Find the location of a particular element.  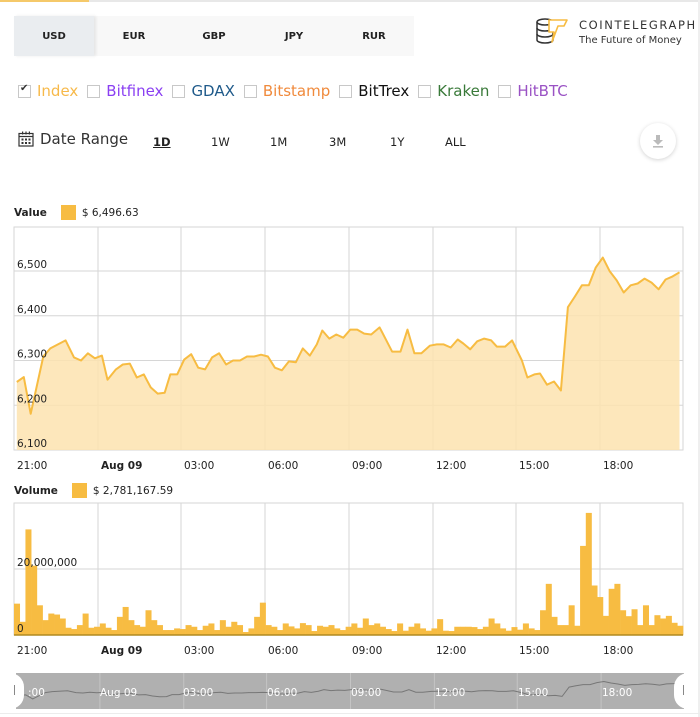

exchange-bitstamp: Bitstamp is located at coordinates (287, 91).